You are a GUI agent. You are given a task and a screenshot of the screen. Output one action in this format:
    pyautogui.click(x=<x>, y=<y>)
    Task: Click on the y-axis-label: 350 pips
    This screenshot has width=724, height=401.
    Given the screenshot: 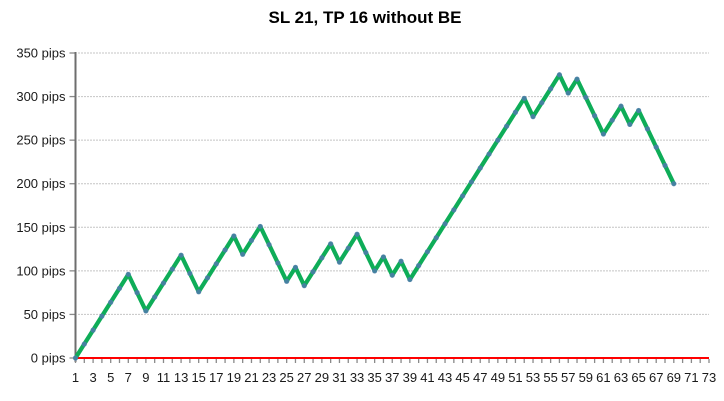 What is the action you would take?
    pyautogui.click(x=41, y=53)
    